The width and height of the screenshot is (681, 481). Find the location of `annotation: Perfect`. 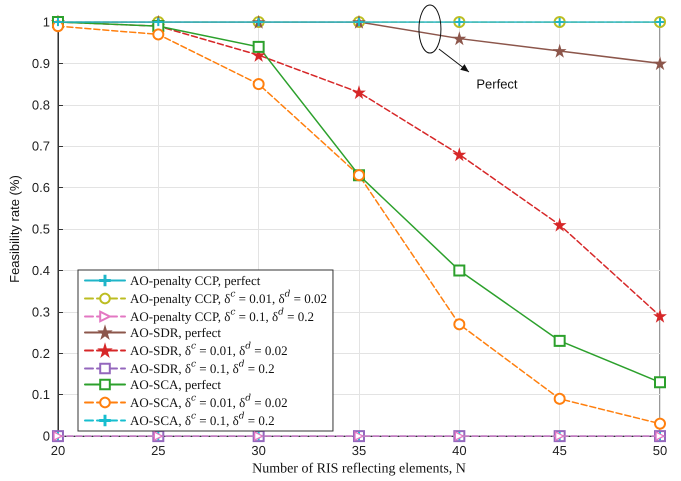

annotation: Perfect is located at coordinates (497, 84).